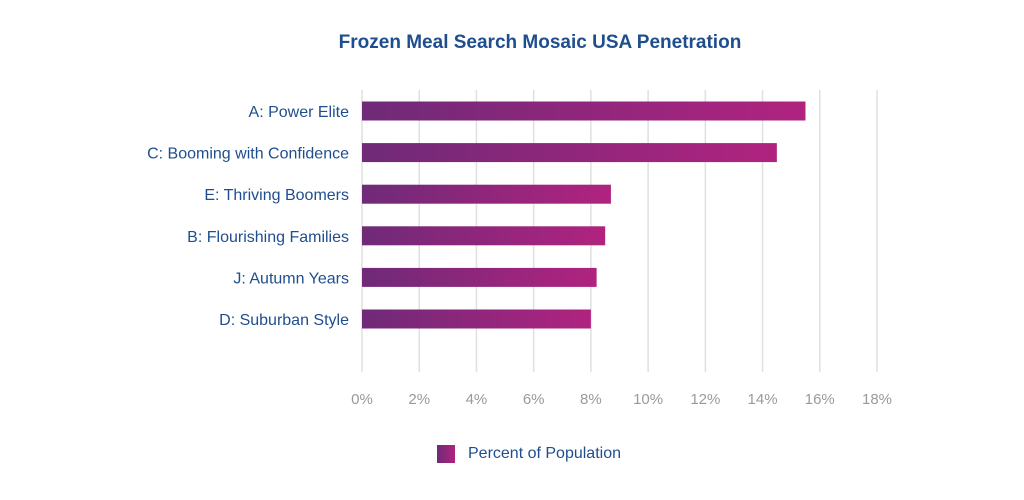 The image size is (1024, 500). What do you see at coordinates (362, 399) in the screenshot?
I see `x-tick-label: 0%` at bounding box center [362, 399].